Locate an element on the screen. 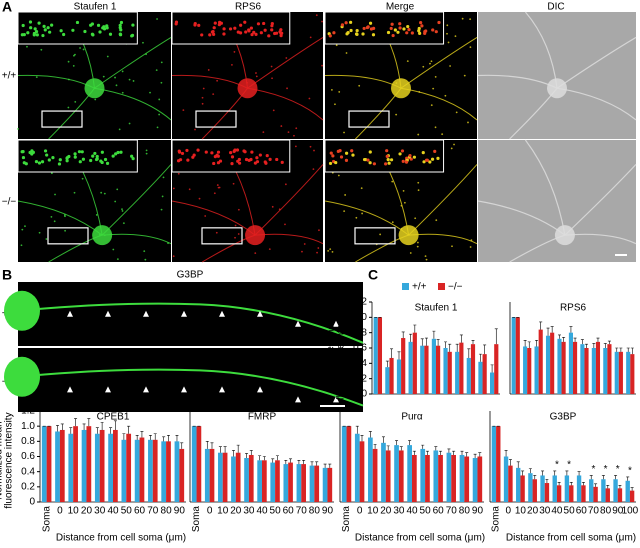 Image resolution: width=640 pixels, height=548 pixels. significance-star: * is located at coordinates (618, 469).